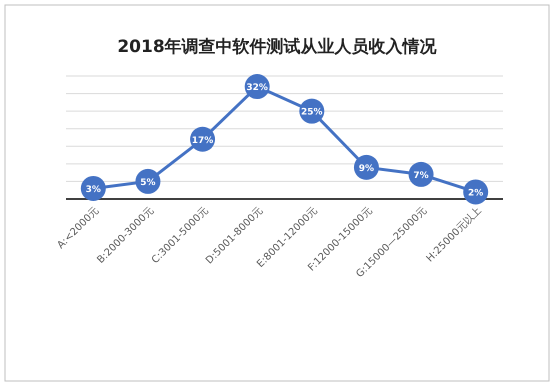 The image size is (554, 388). Describe the element at coordinates (476, 193) in the screenshot. I see `data-label: 2%` at that location.